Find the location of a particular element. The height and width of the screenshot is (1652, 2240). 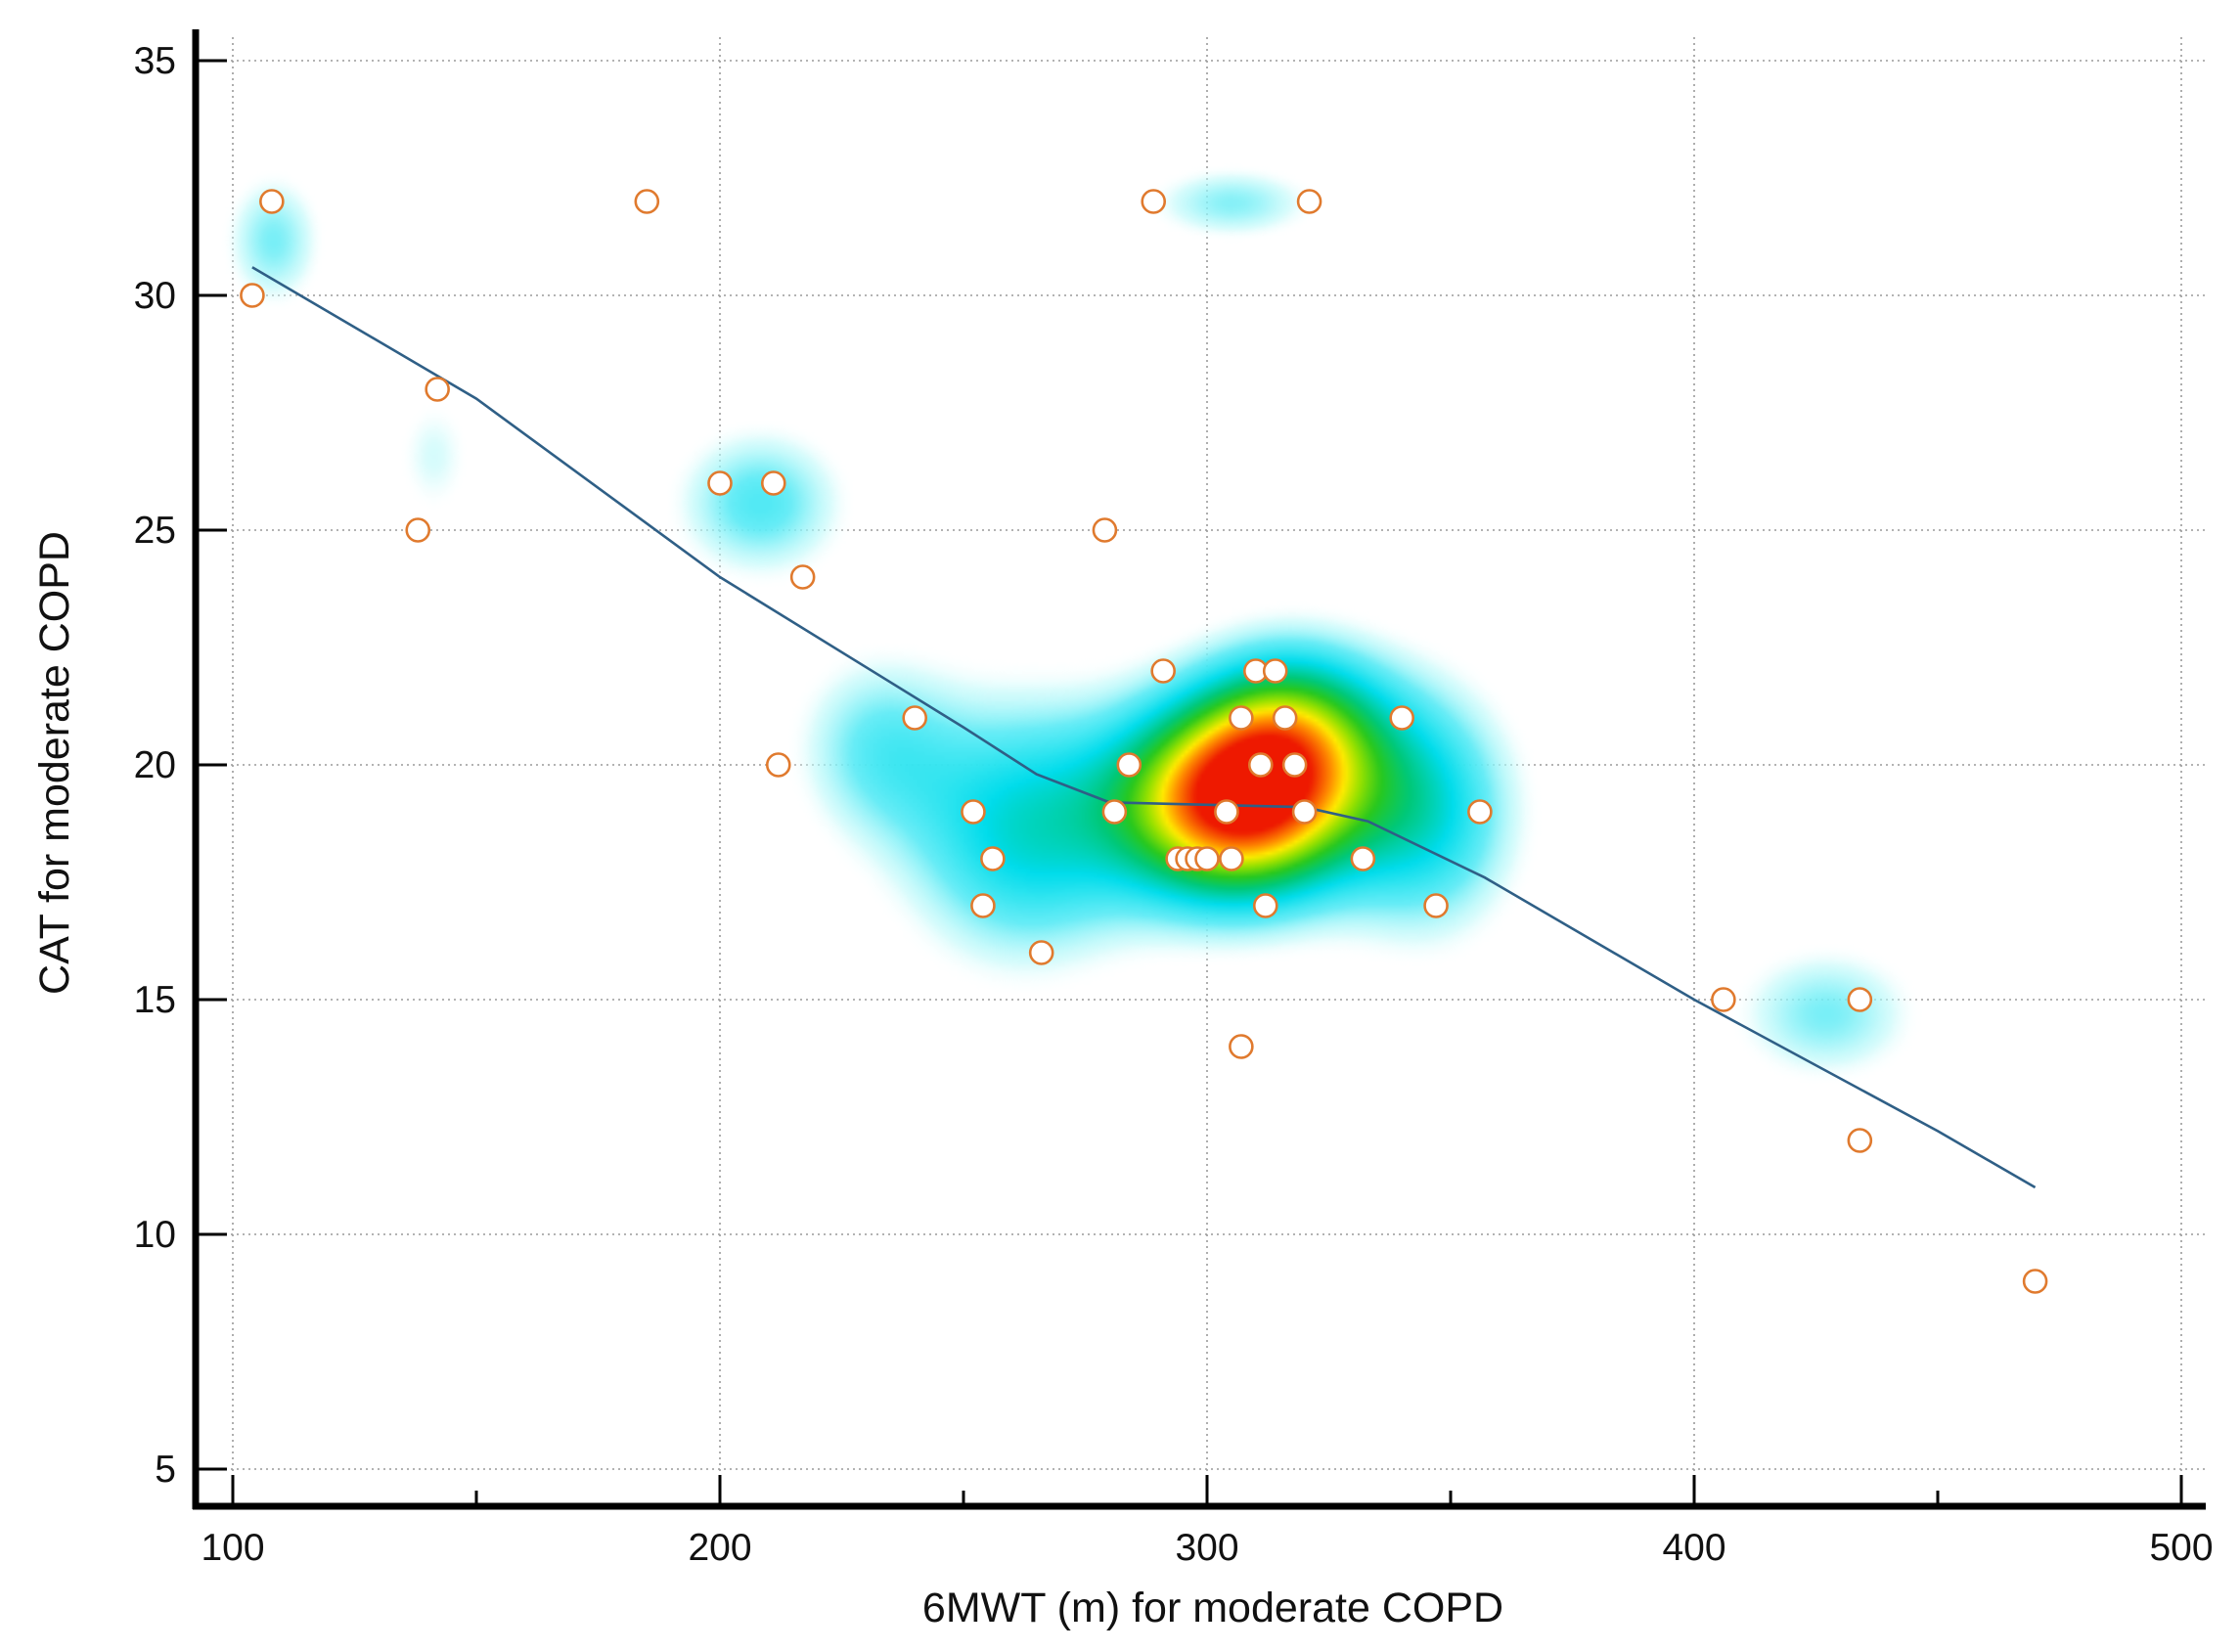

y-tick-label: 5 is located at coordinates (165, 1470).